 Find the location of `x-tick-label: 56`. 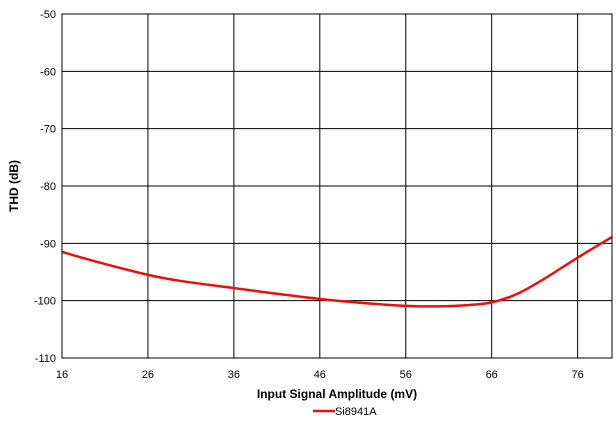

x-tick-label: 56 is located at coordinates (406, 375).